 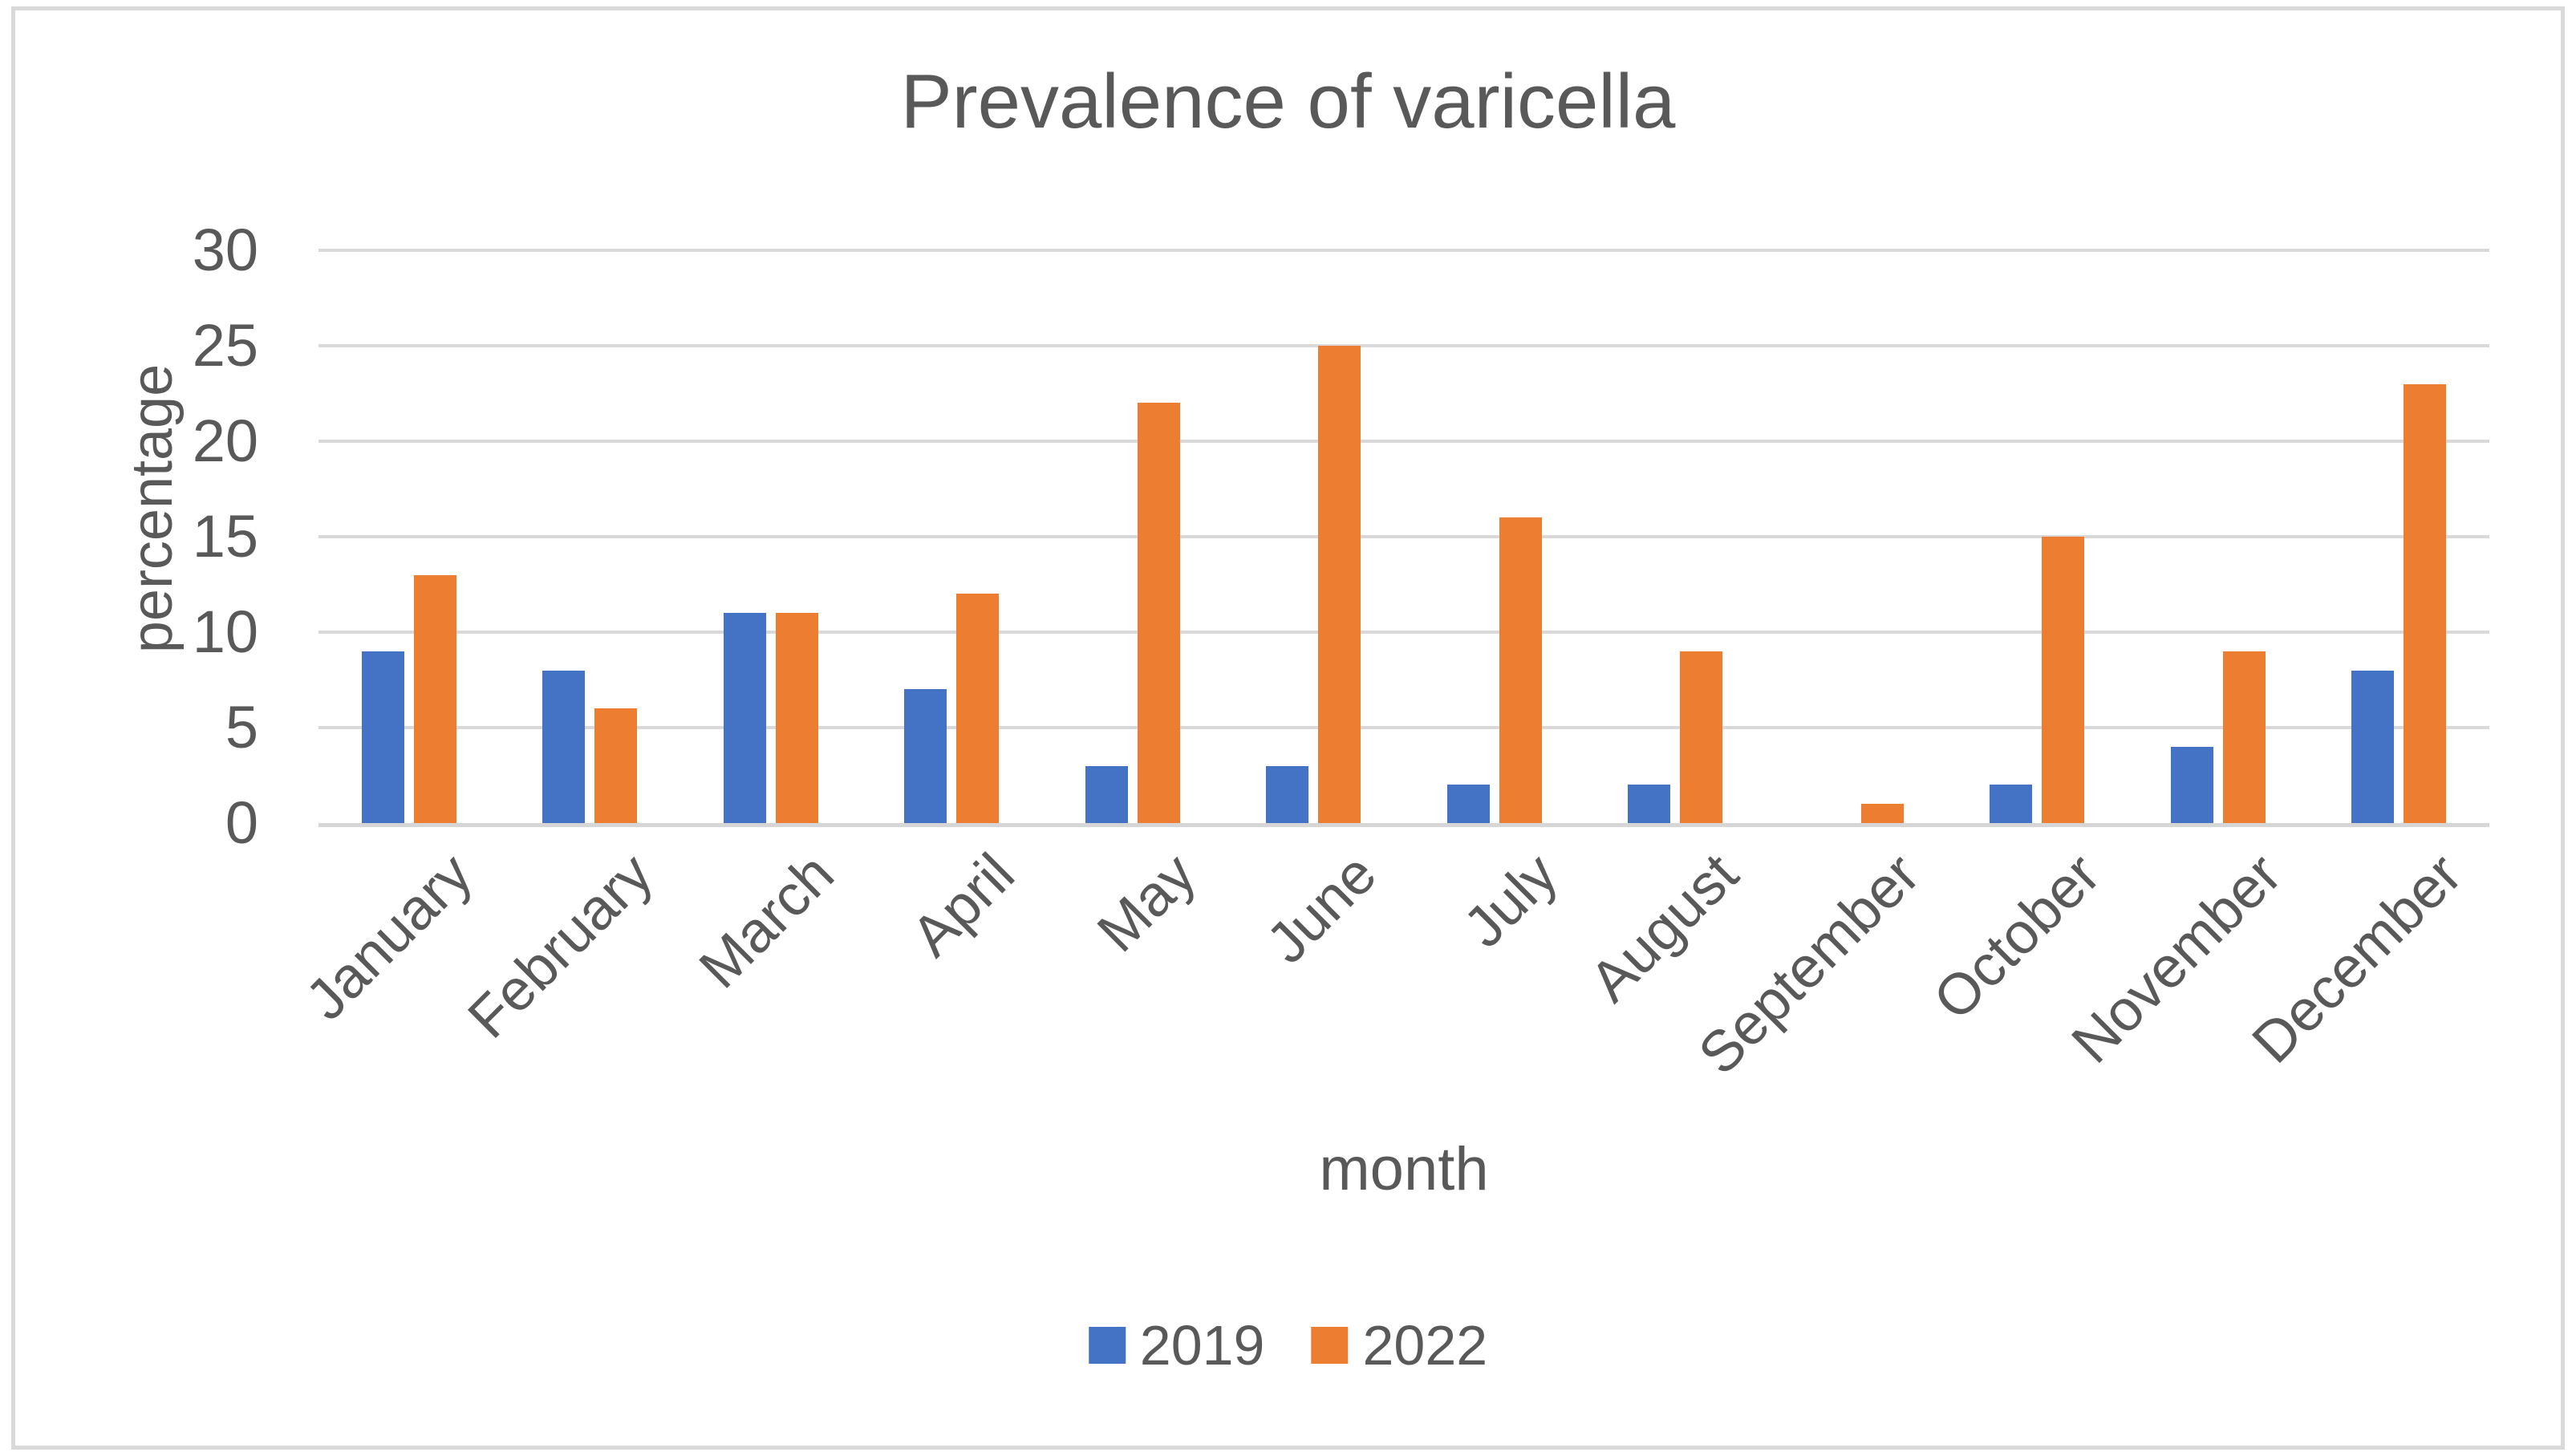 I want to click on y-tick-label-25: 25, so click(x=225, y=345).